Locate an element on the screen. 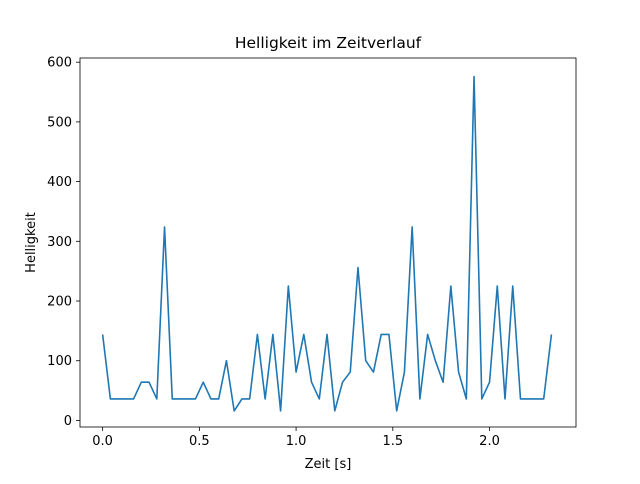 The image size is (640, 484). y-tick-label: 0 is located at coordinates (68, 421).